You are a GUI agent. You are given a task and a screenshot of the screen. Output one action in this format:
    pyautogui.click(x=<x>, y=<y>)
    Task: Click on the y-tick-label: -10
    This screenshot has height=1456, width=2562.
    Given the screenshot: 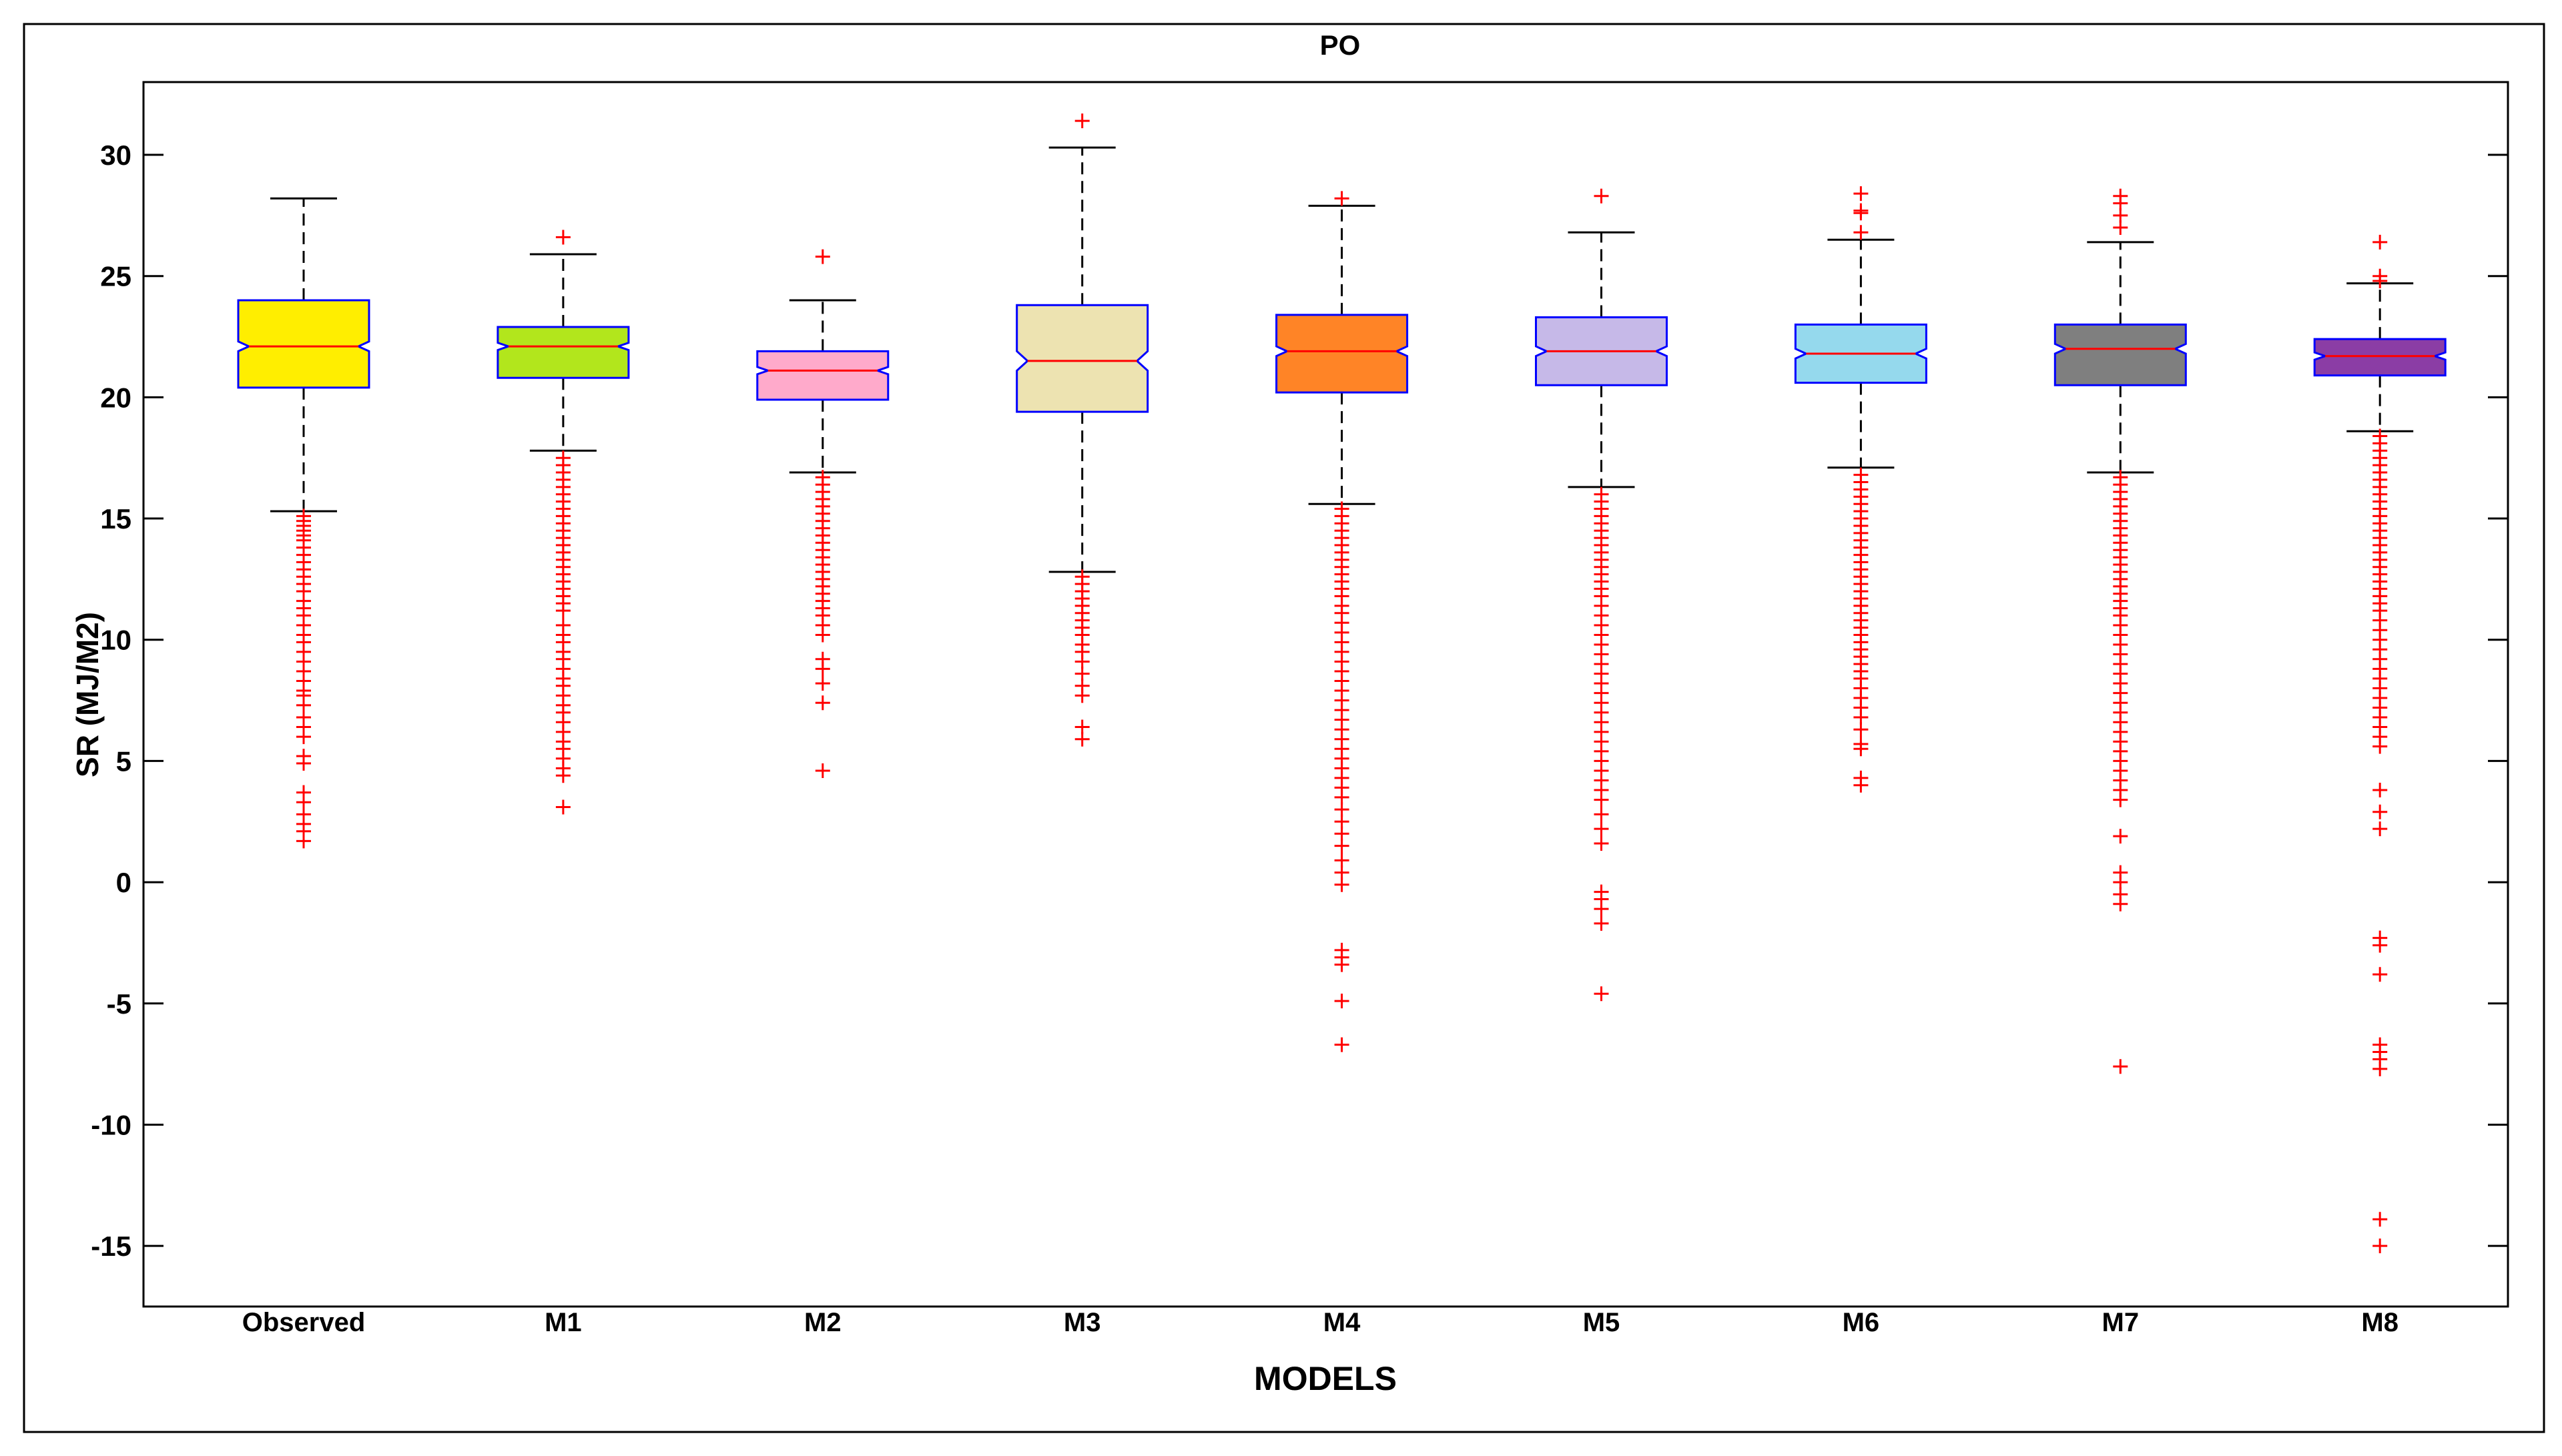 What is the action you would take?
    pyautogui.click(x=111, y=1124)
    